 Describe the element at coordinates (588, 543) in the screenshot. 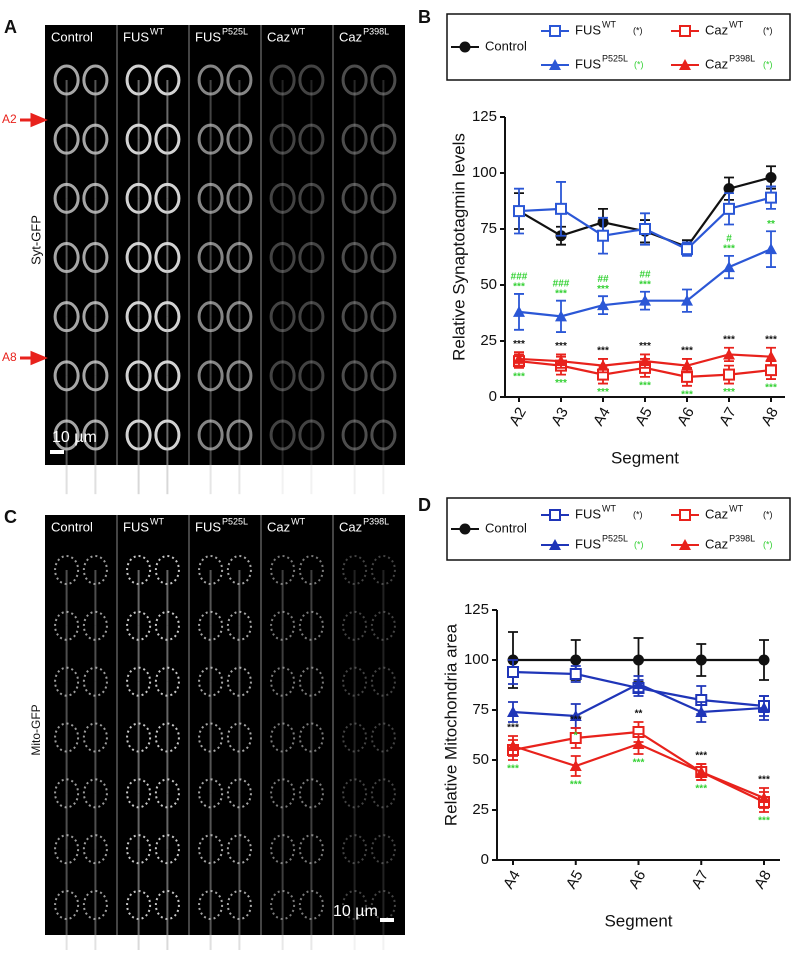

I see `legend-label: FUS` at that location.